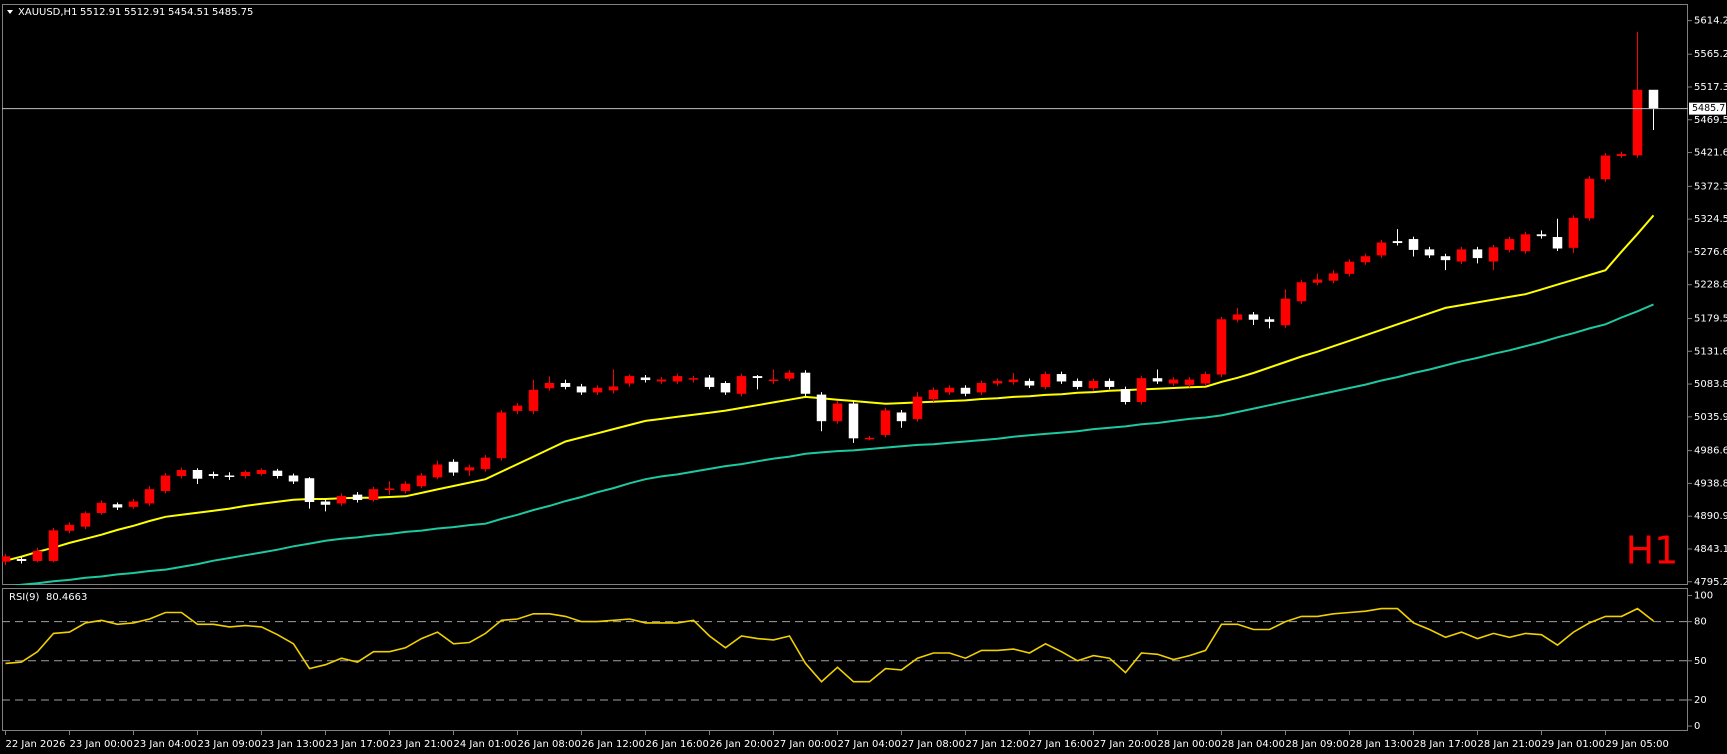  I want to click on header-open: 5512.91, so click(100, 12).